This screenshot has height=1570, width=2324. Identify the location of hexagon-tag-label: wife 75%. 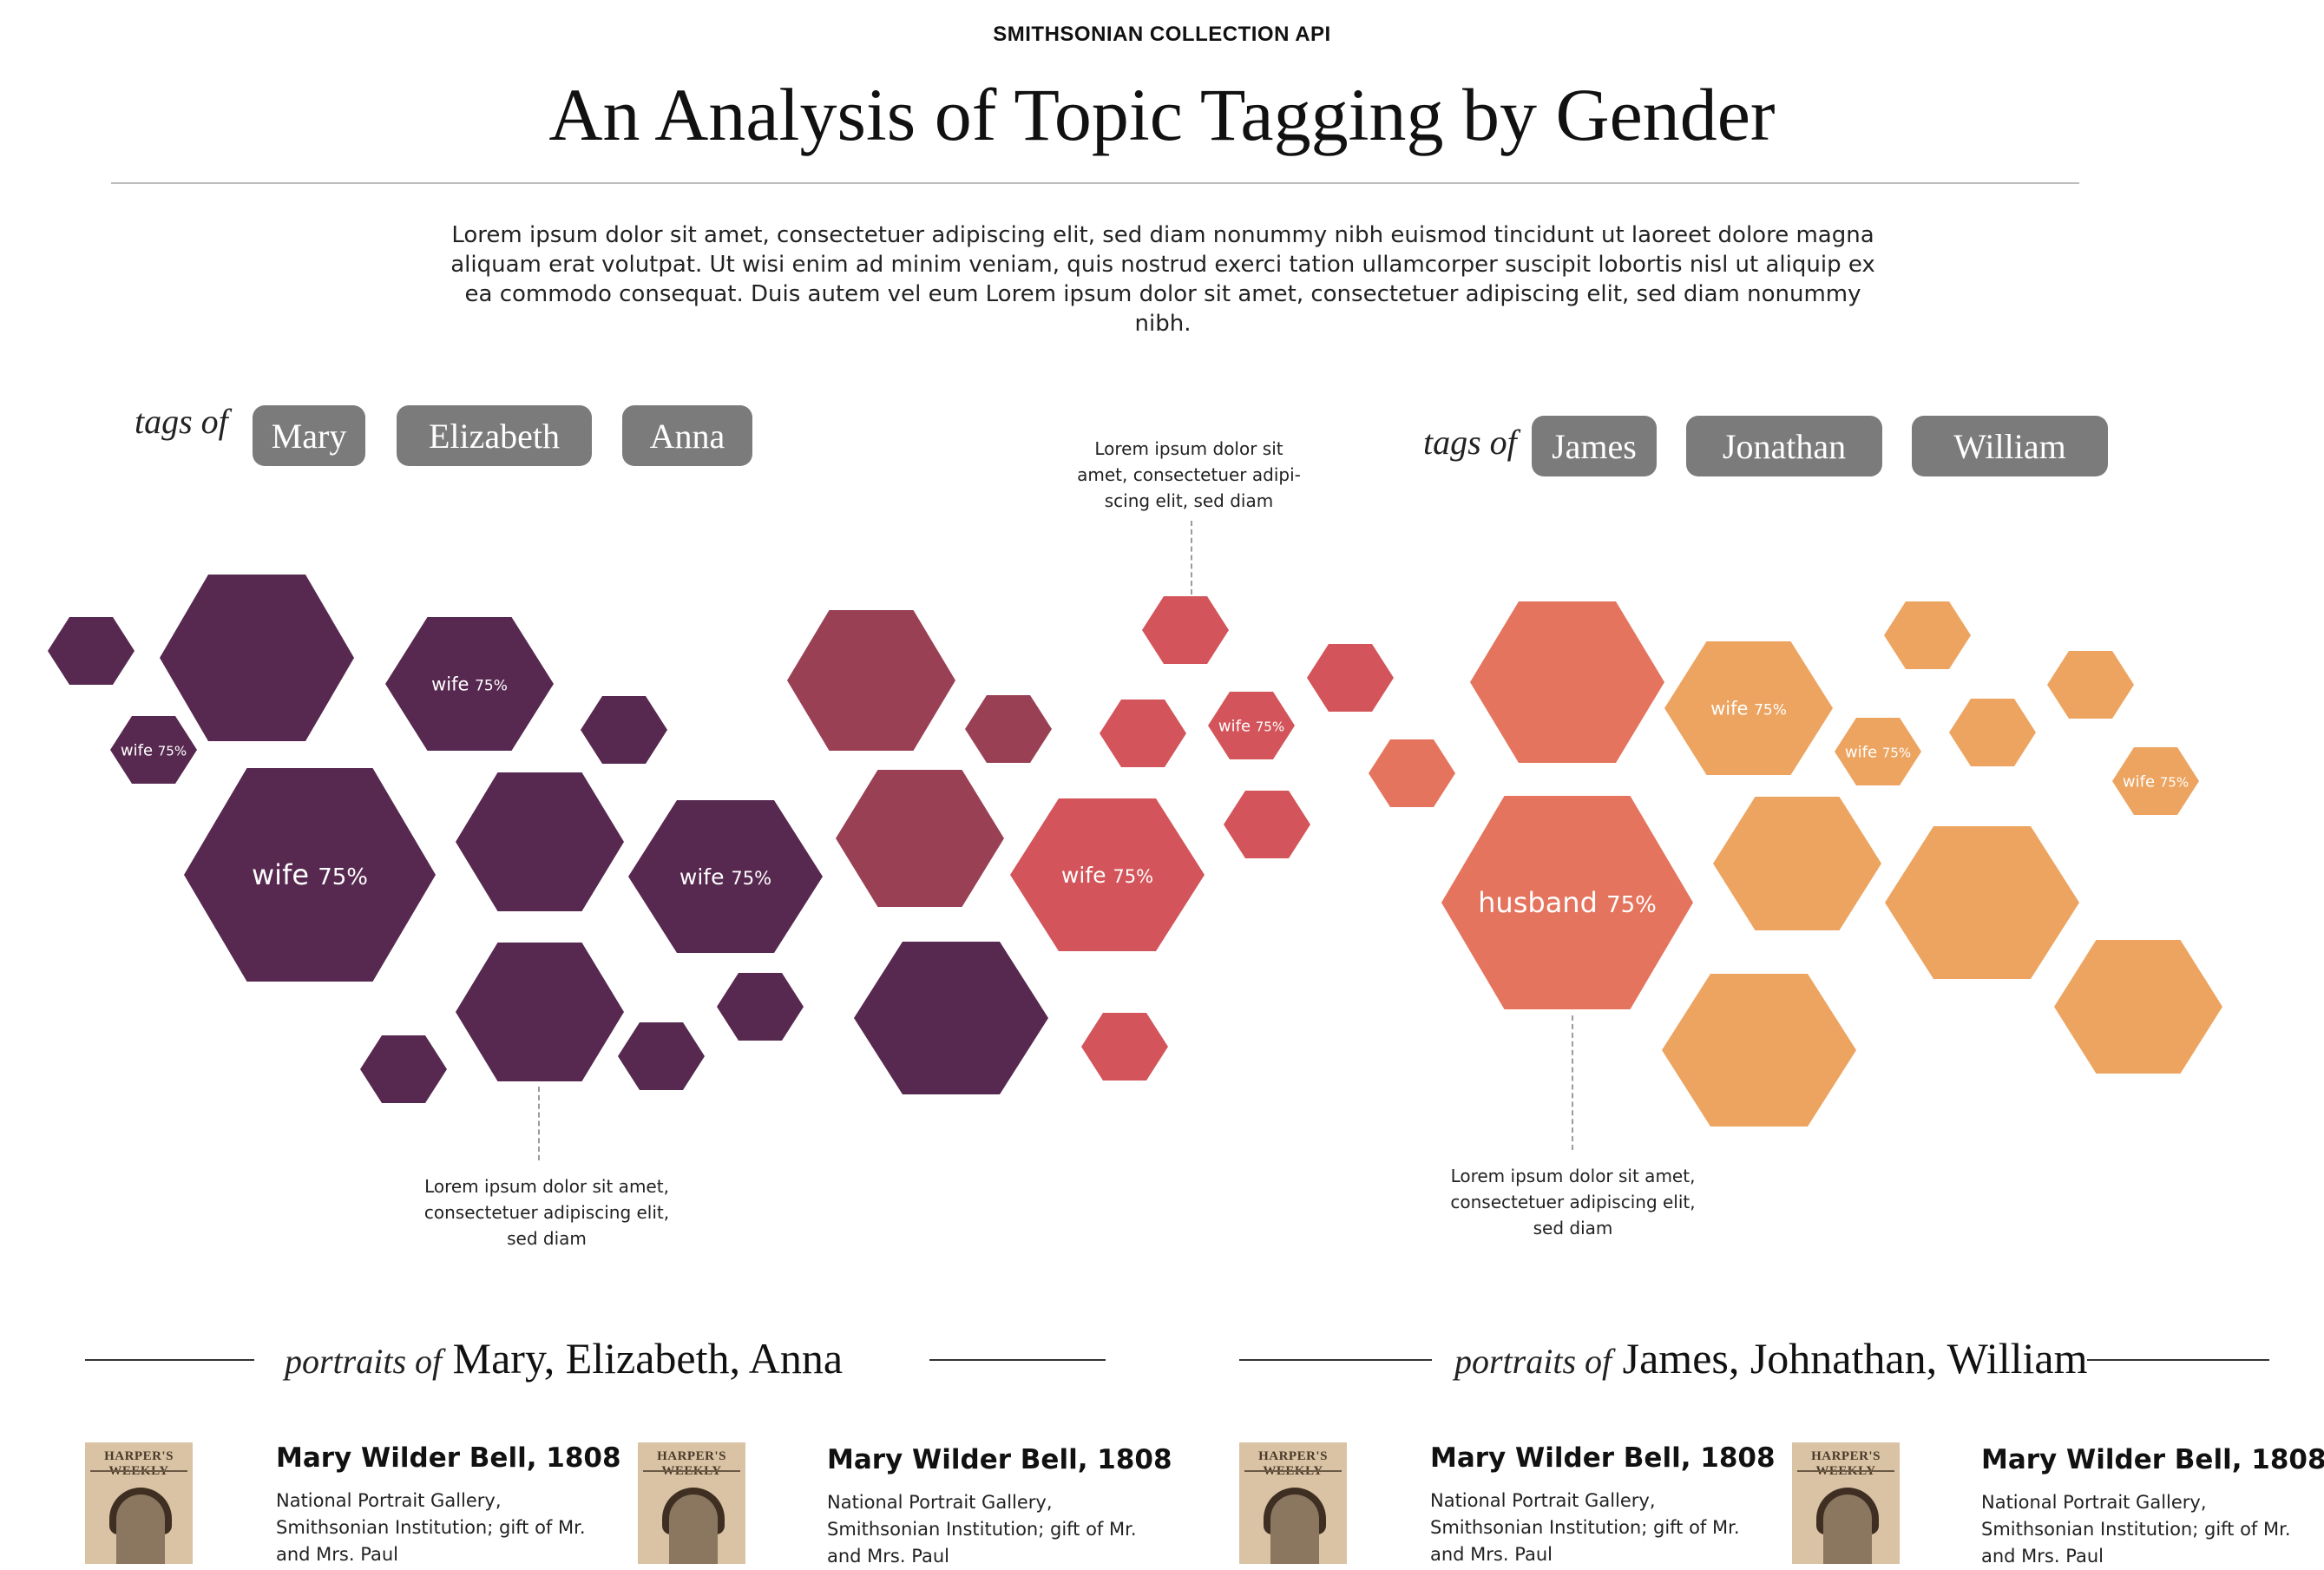
(469, 684).